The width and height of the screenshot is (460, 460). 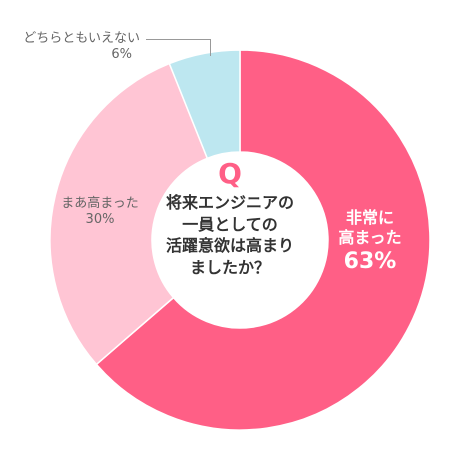 What do you see at coordinates (121, 55) in the screenshot?
I see `slice-value-neutral: 6%` at bounding box center [121, 55].